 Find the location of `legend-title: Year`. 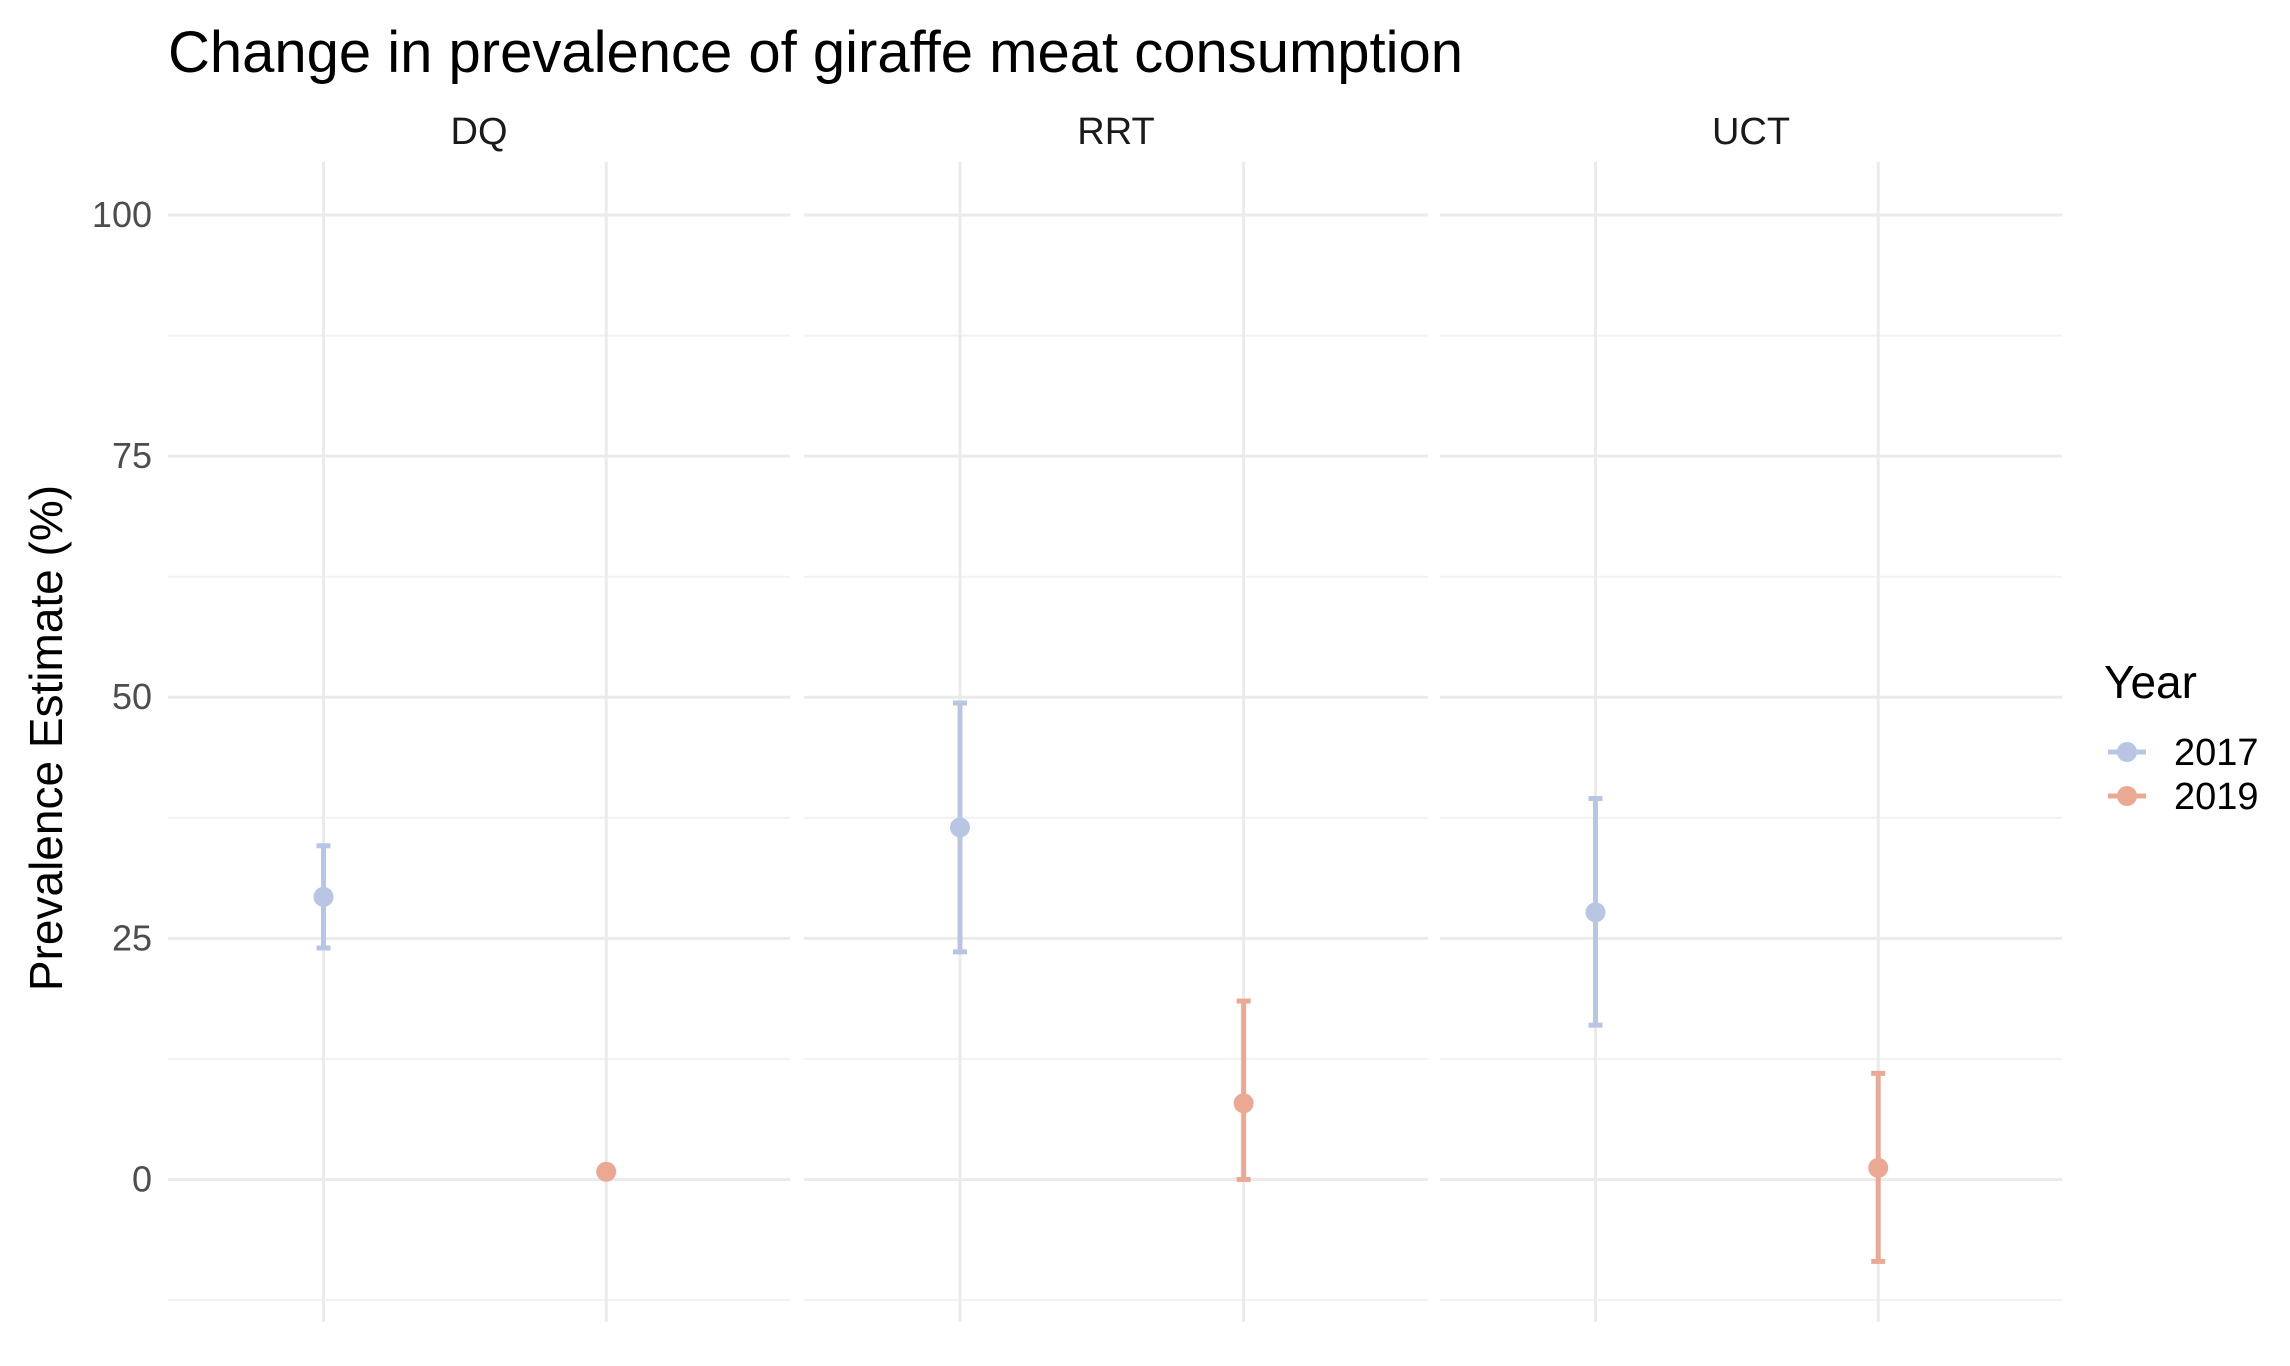

legend-title: Year is located at coordinates (2150, 682).